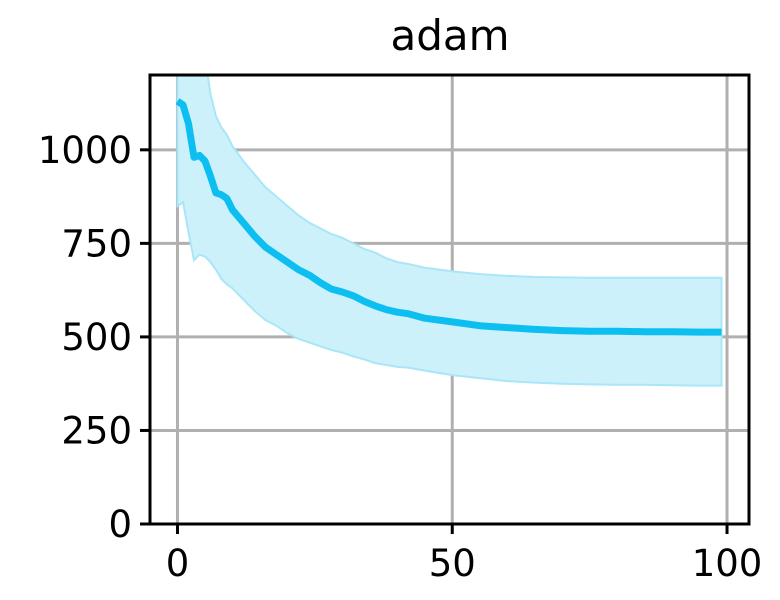 Image resolution: width=780 pixels, height=600 pixels. I want to click on chart-title: adam, so click(449, 35).